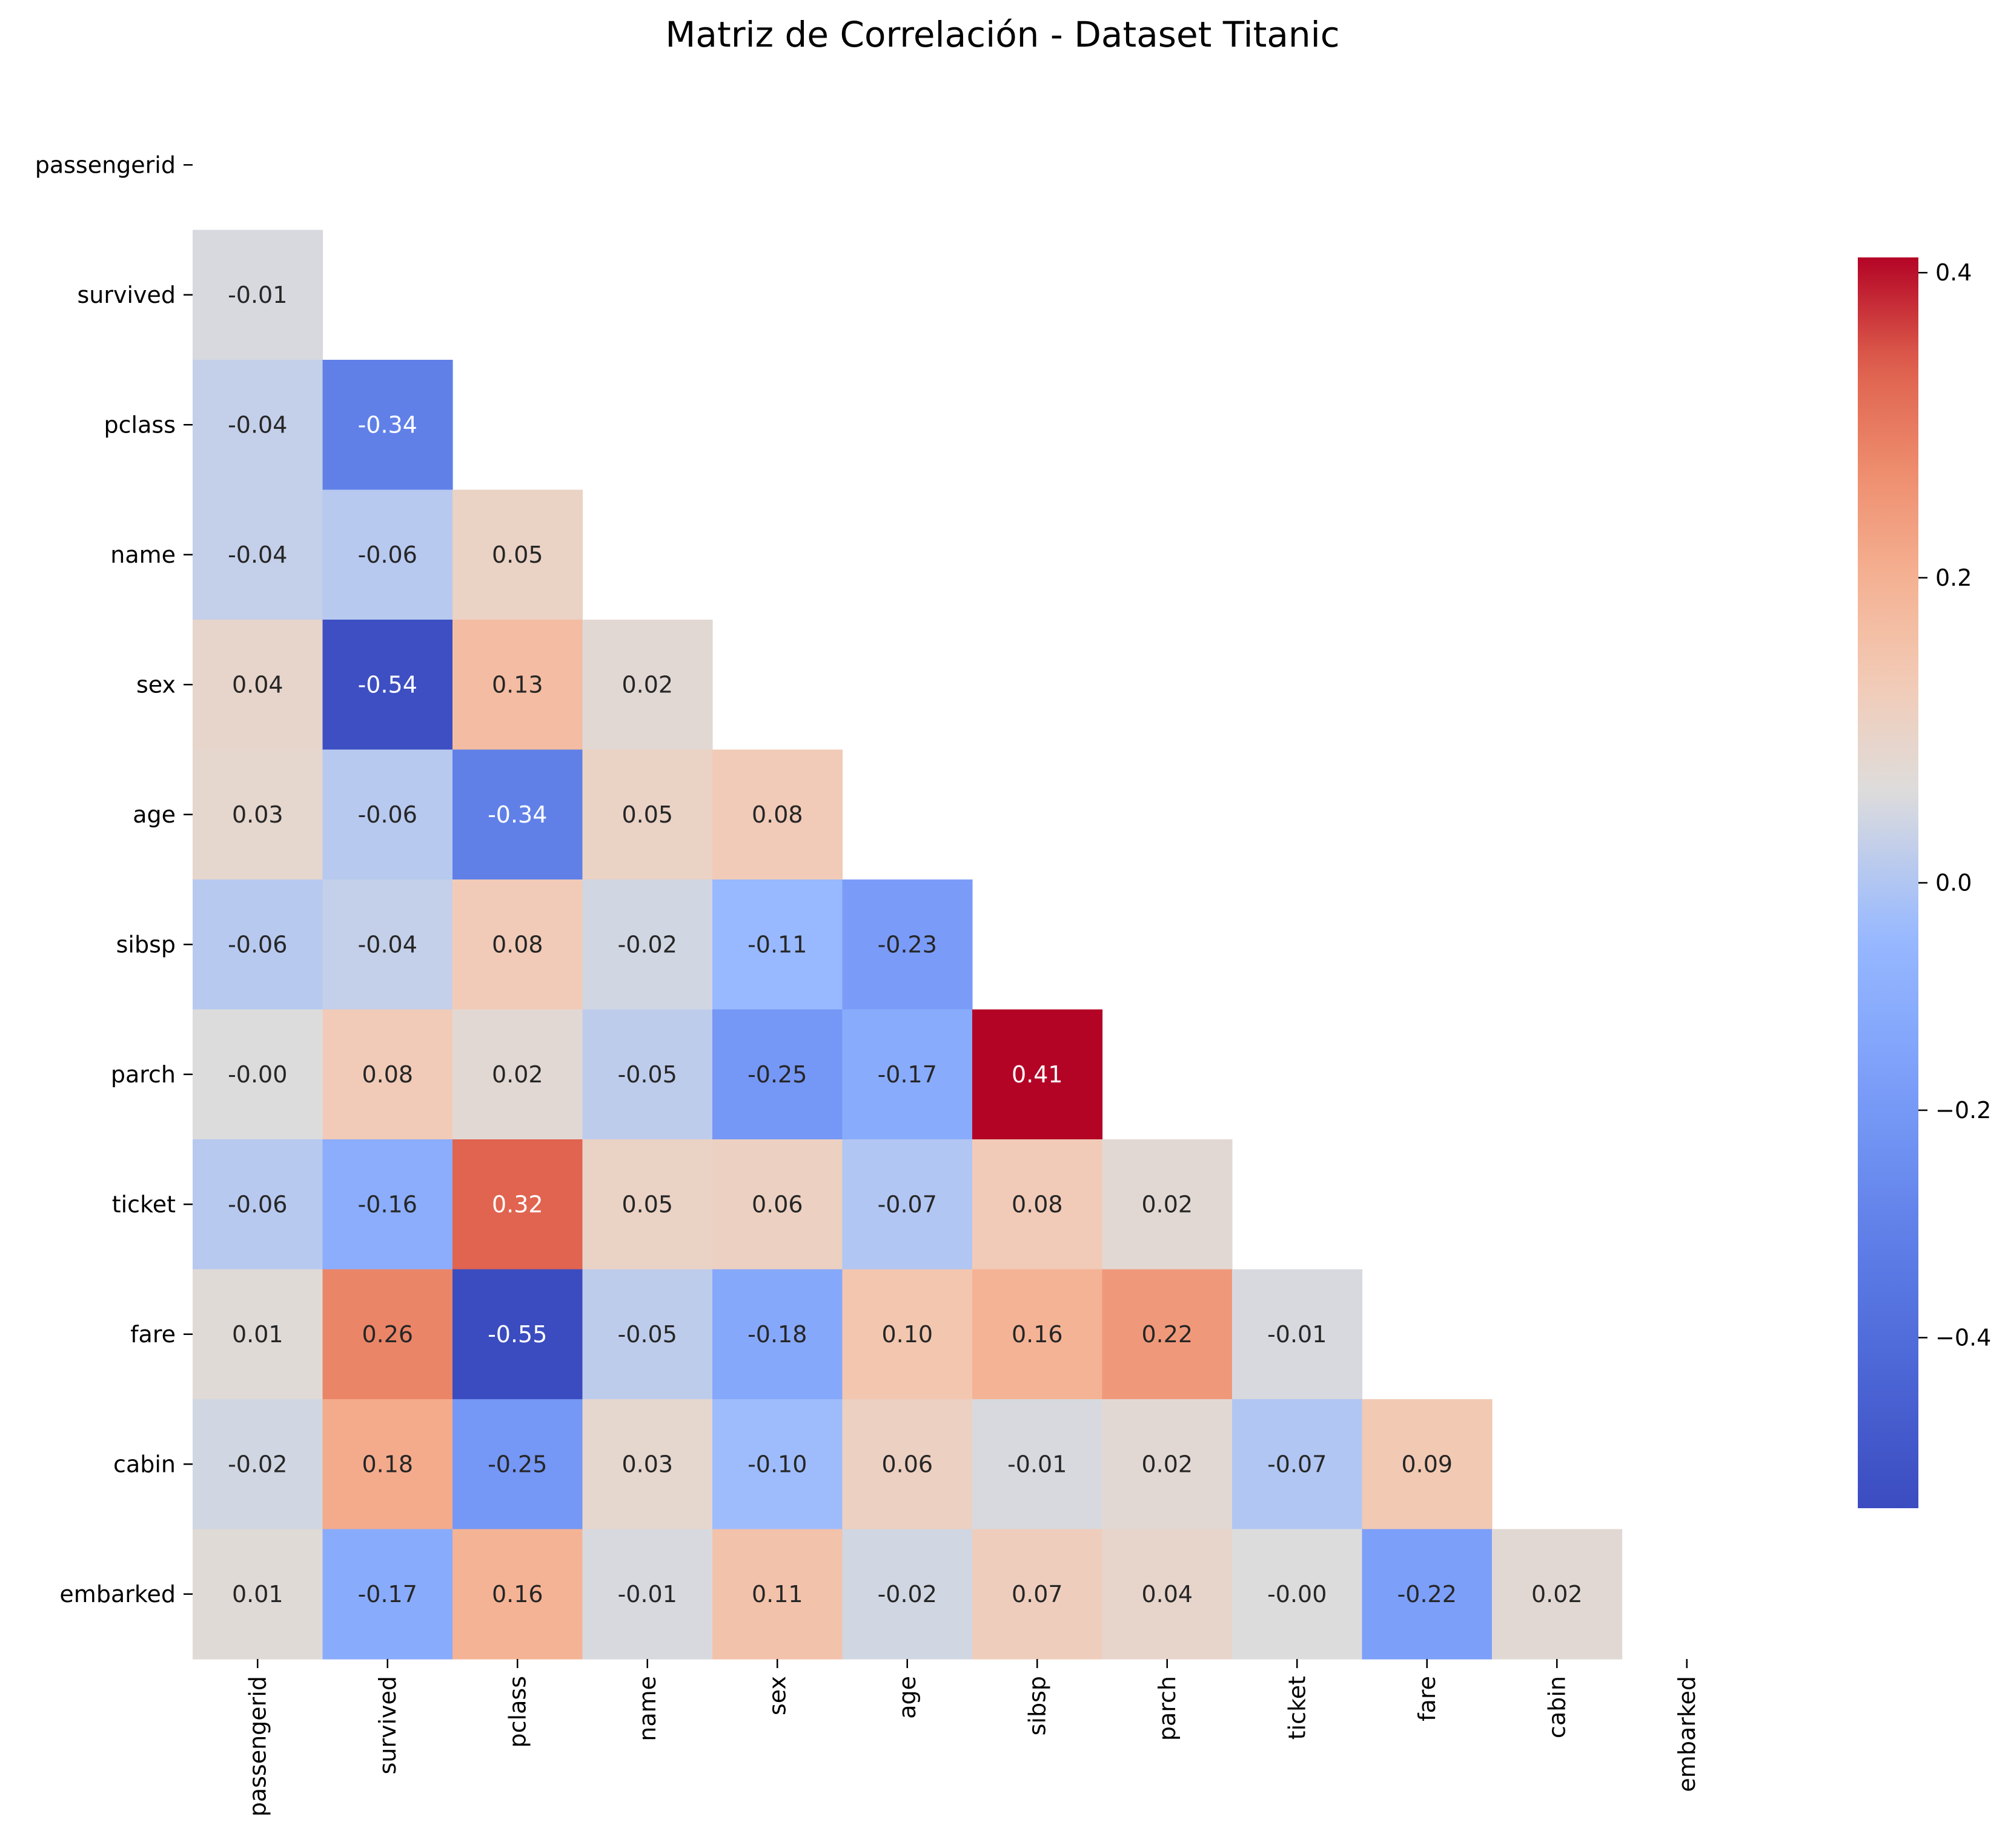 The image size is (2005, 1848). Describe the element at coordinates (1037, 1334) in the screenshot. I see `cell-value-label: 0.16` at that location.